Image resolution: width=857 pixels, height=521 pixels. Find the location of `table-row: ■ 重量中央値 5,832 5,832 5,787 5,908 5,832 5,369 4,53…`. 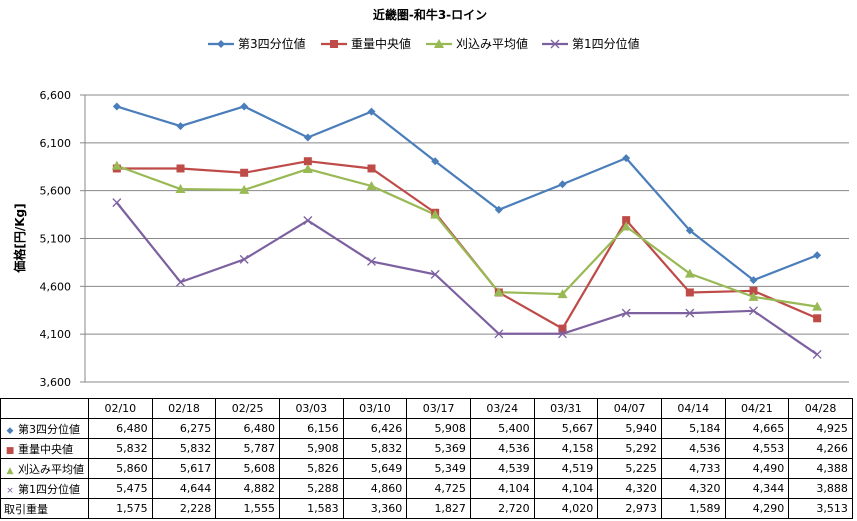

table-row: ■ 重量中央値 5,832 5,832 5,787 5,908 5,832 5,369 4,53… is located at coordinates (426, 448).